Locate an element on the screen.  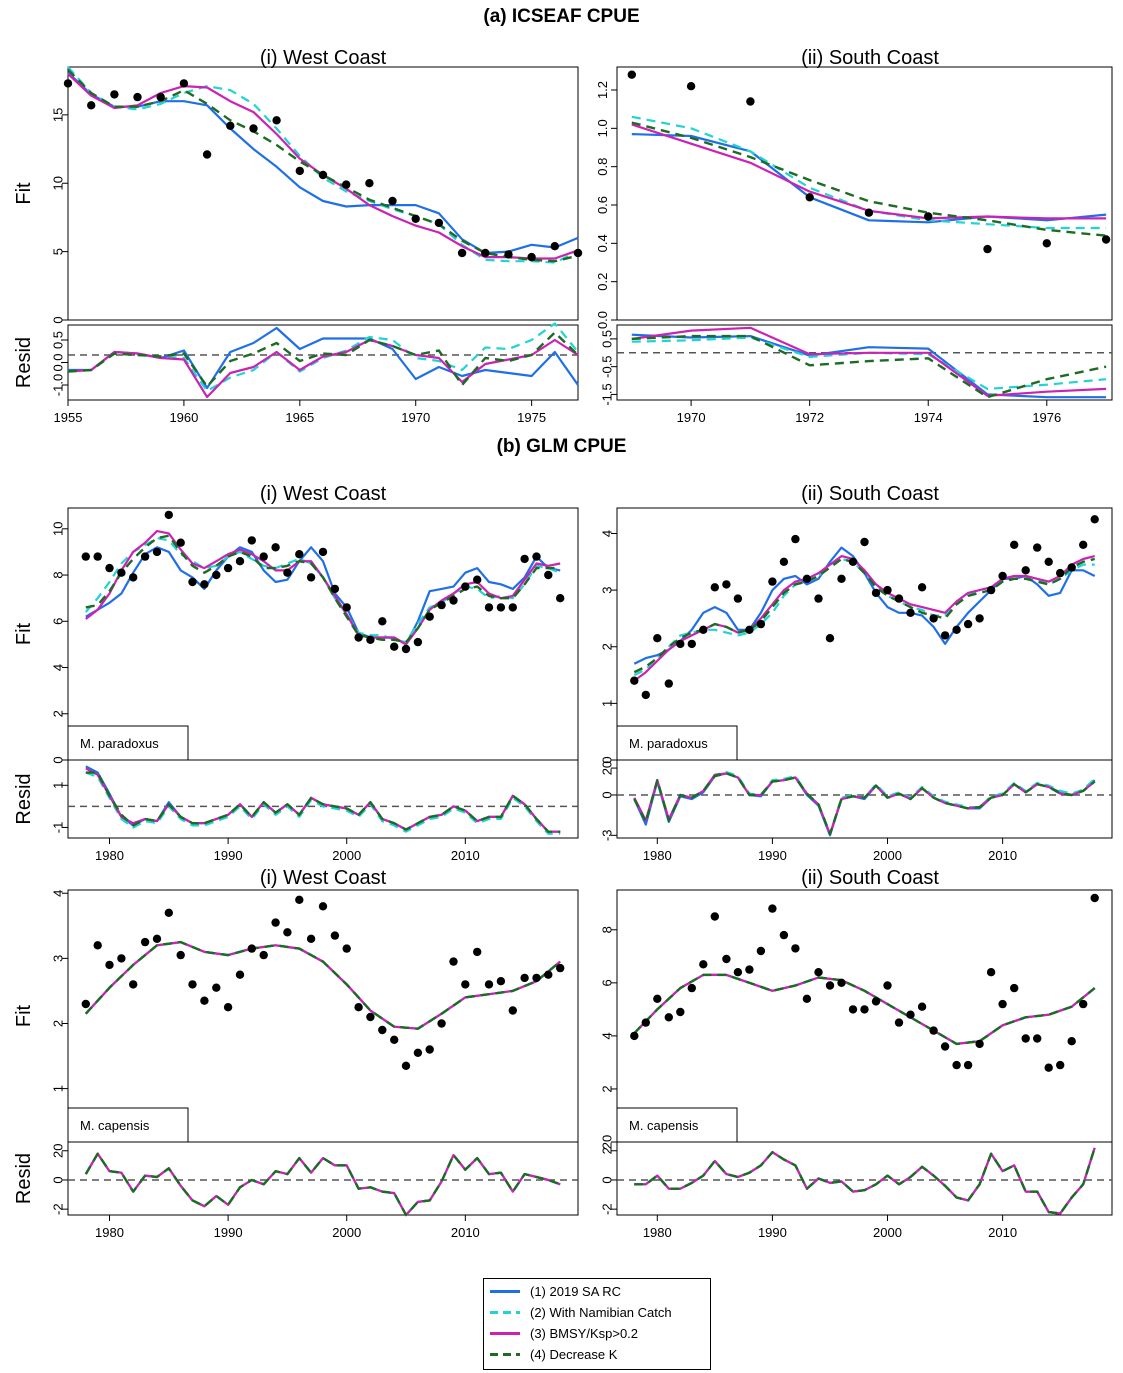
panel-title: (ii) South Coast is located at coordinates (870, 494).